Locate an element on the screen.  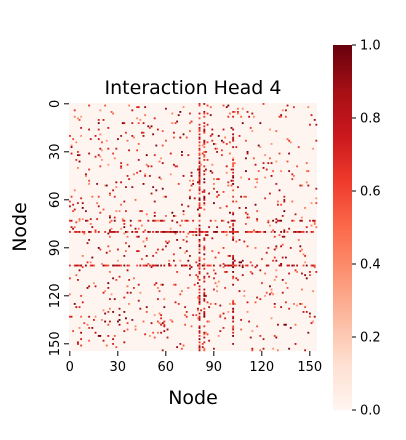
x-tick-label: 30 is located at coordinates (118, 367).